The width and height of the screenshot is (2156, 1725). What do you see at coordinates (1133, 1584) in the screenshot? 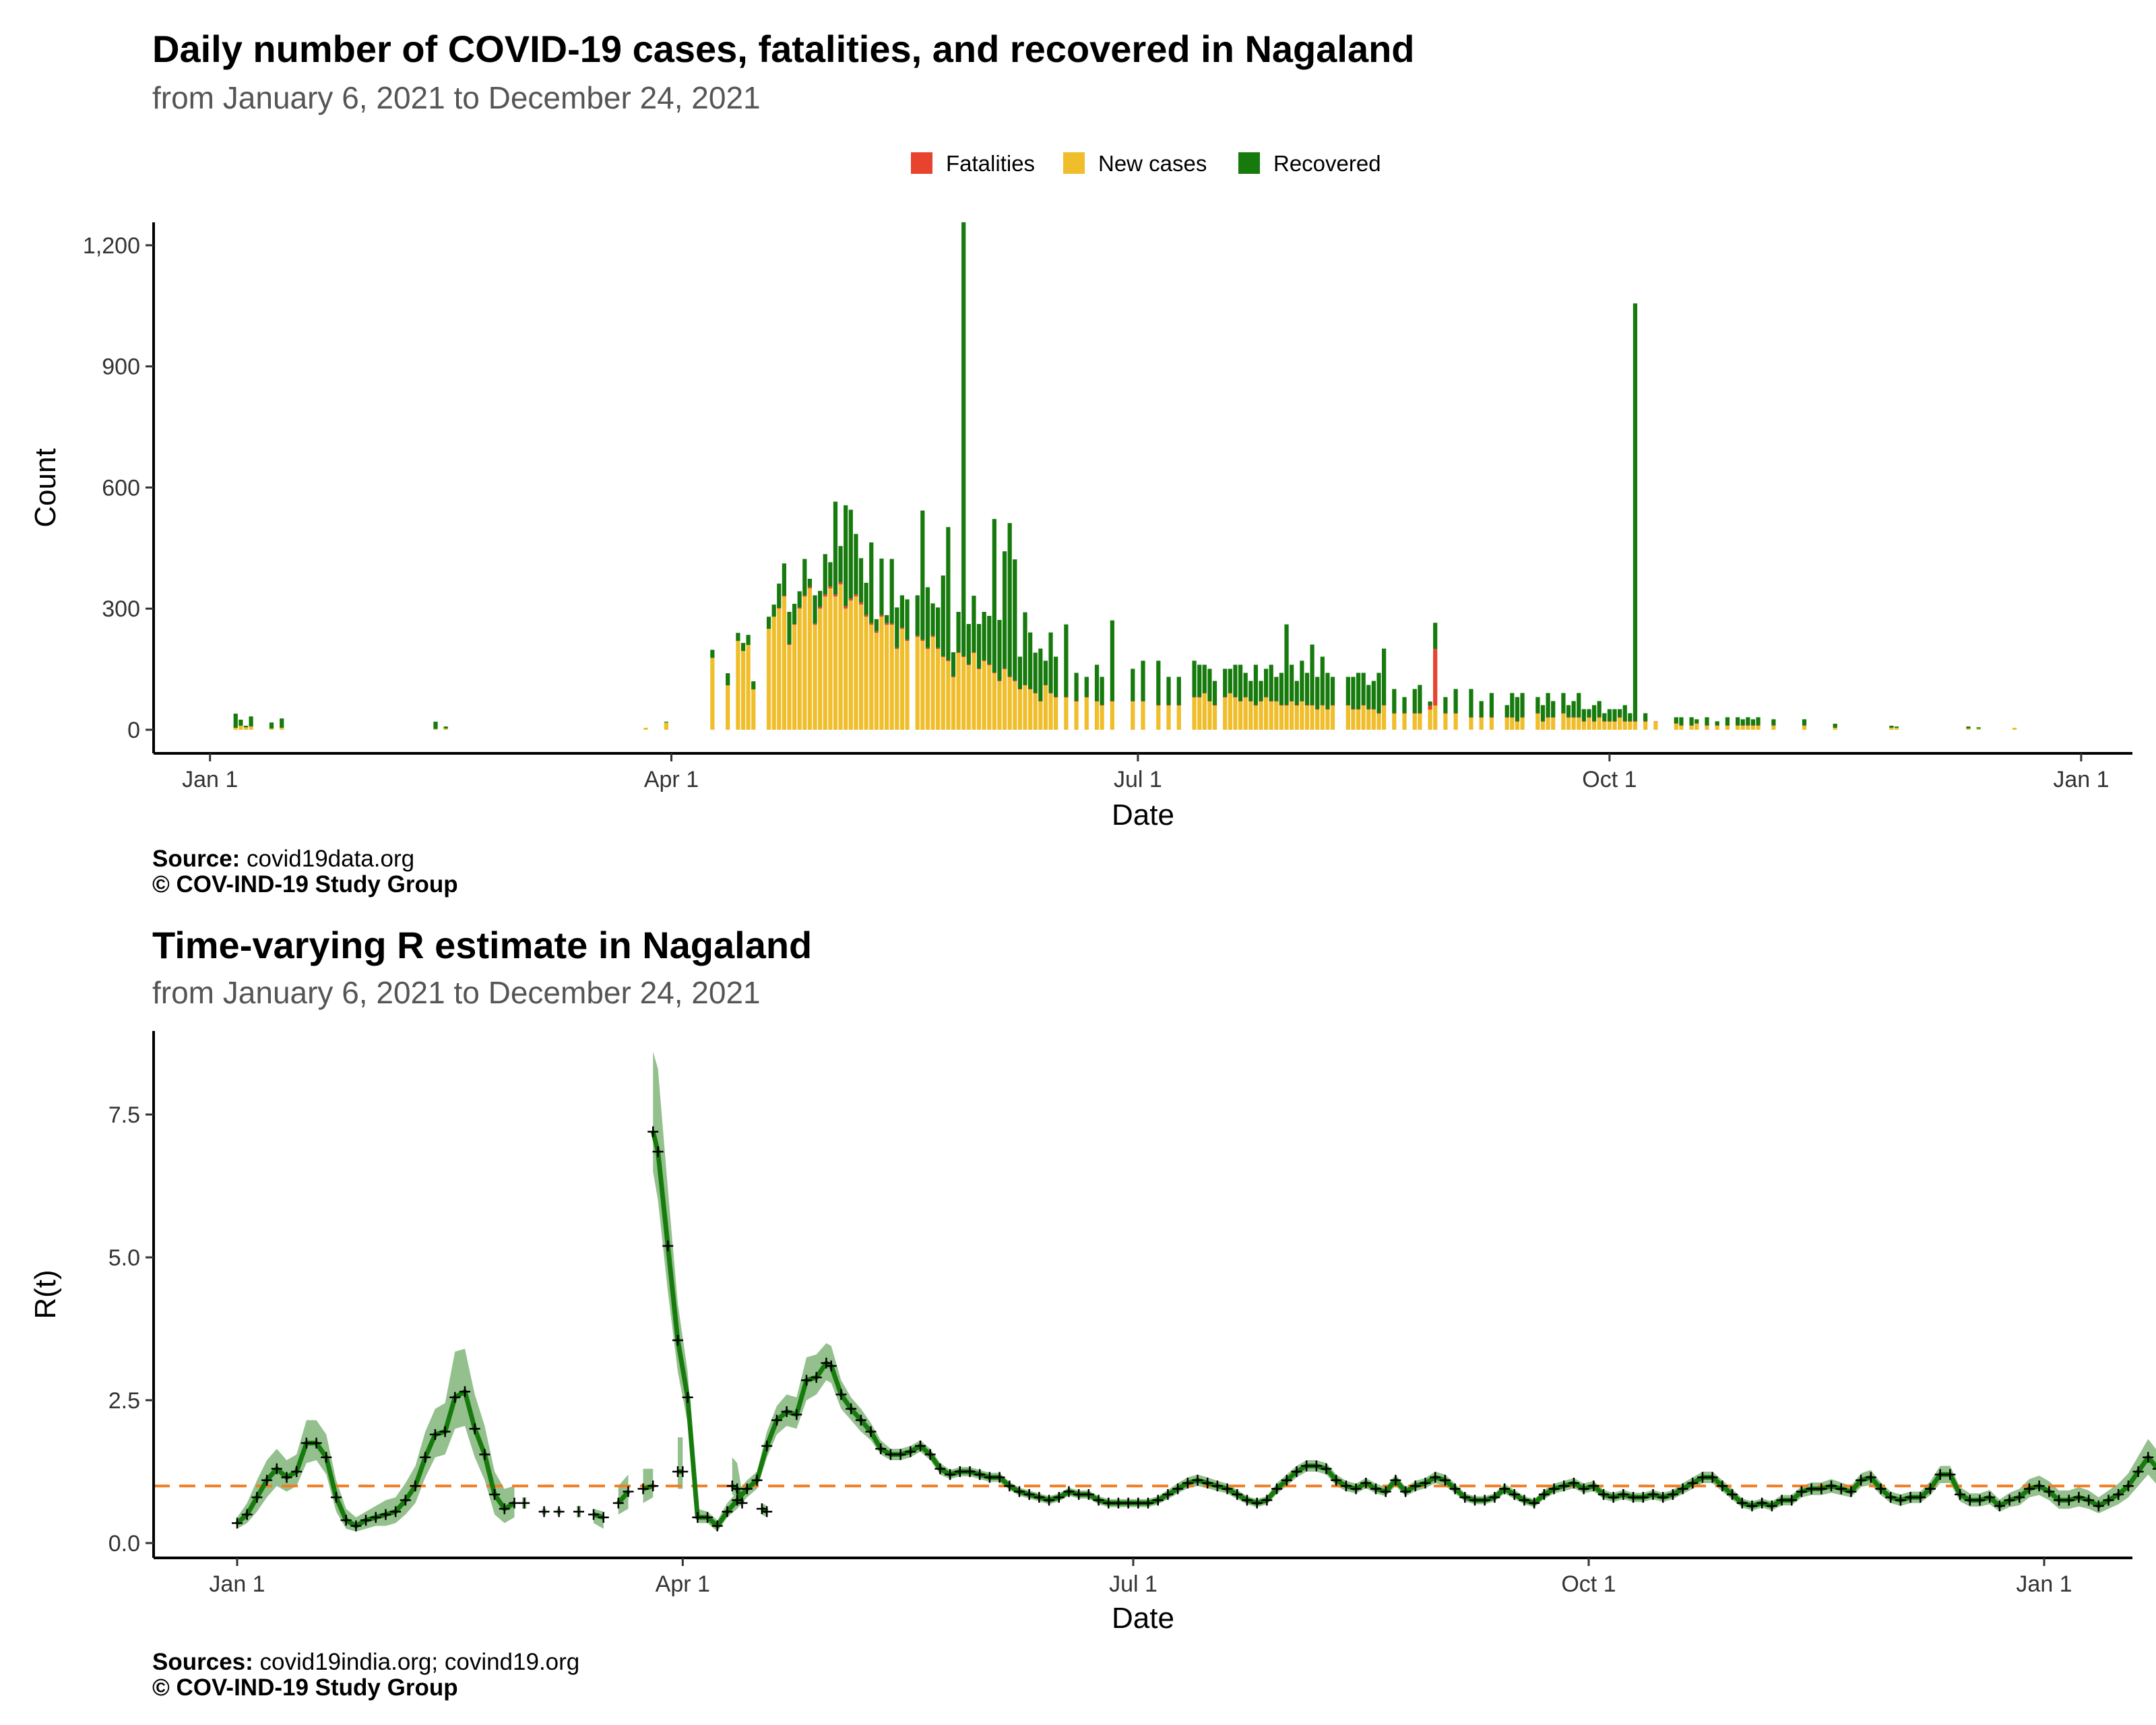
I see `chart2-x-tick-label: Jul 1` at bounding box center [1133, 1584].